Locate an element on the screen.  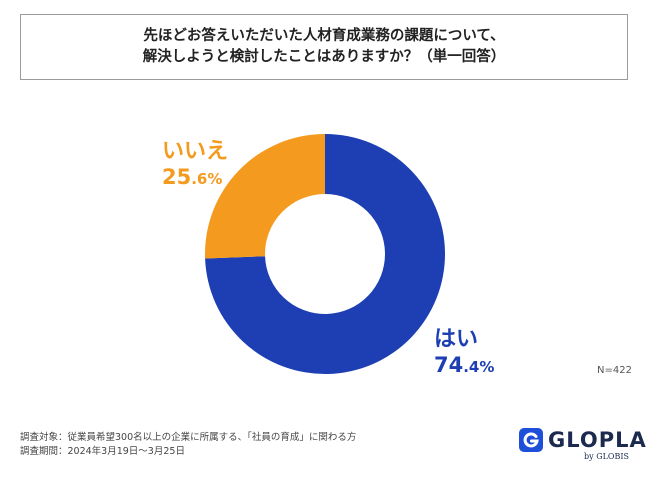
question-line-2: 解決しようと検討したことはありますか？（単一回答） is located at coordinates (324, 57).